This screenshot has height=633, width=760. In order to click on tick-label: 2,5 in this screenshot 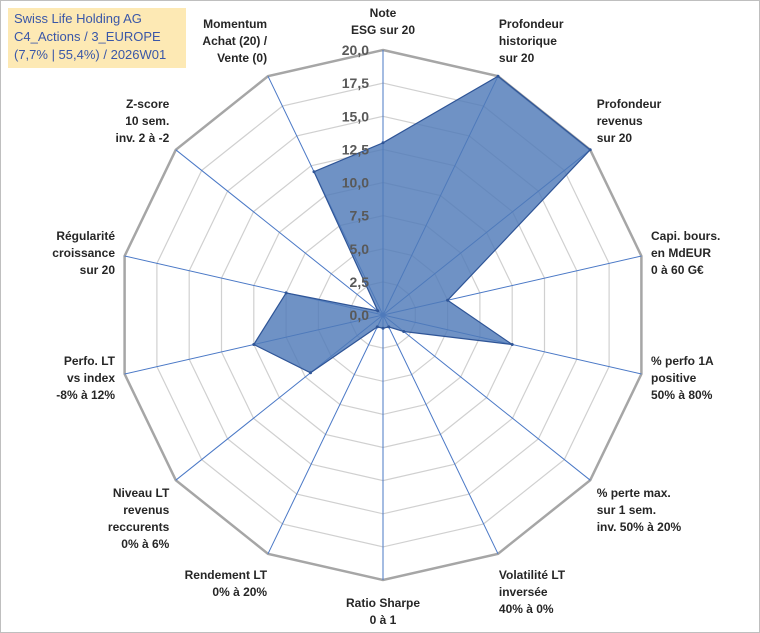, I will do `click(360, 282)`.